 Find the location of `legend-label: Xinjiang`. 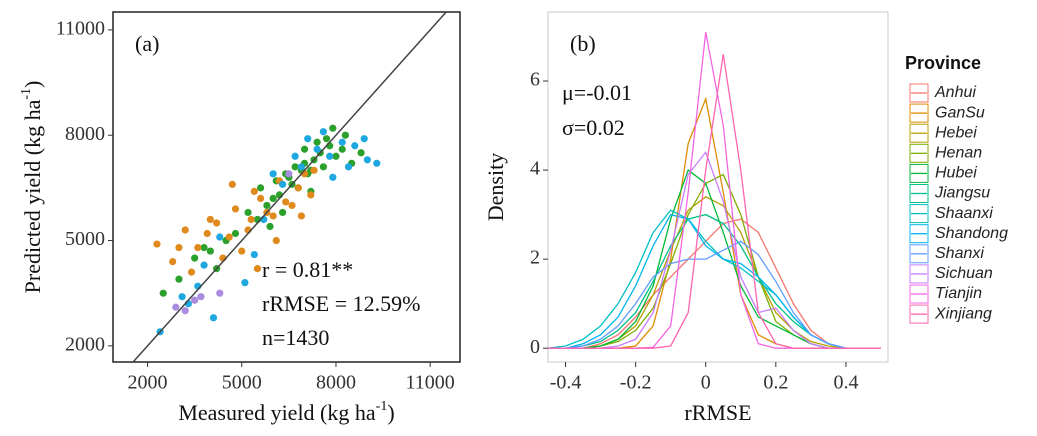

legend-label: Xinjiang is located at coordinates (963, 313).